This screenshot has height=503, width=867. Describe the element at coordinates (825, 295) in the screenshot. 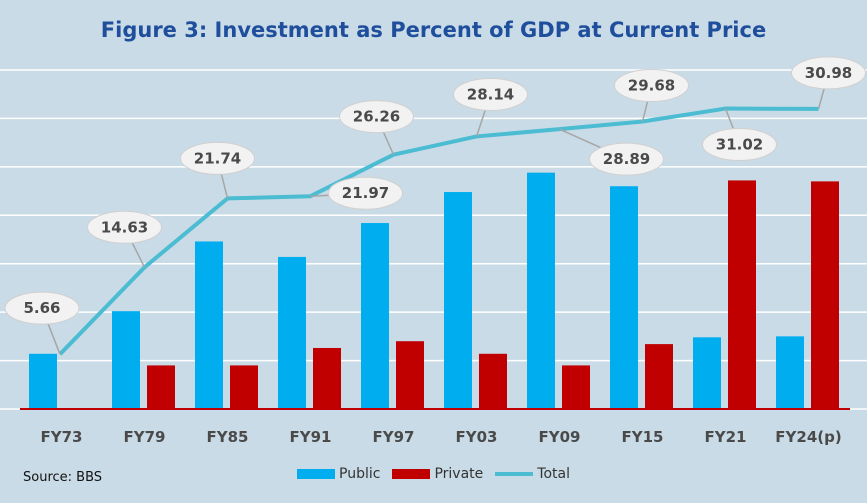

I see `bar-private-FY24(p)` at that location.